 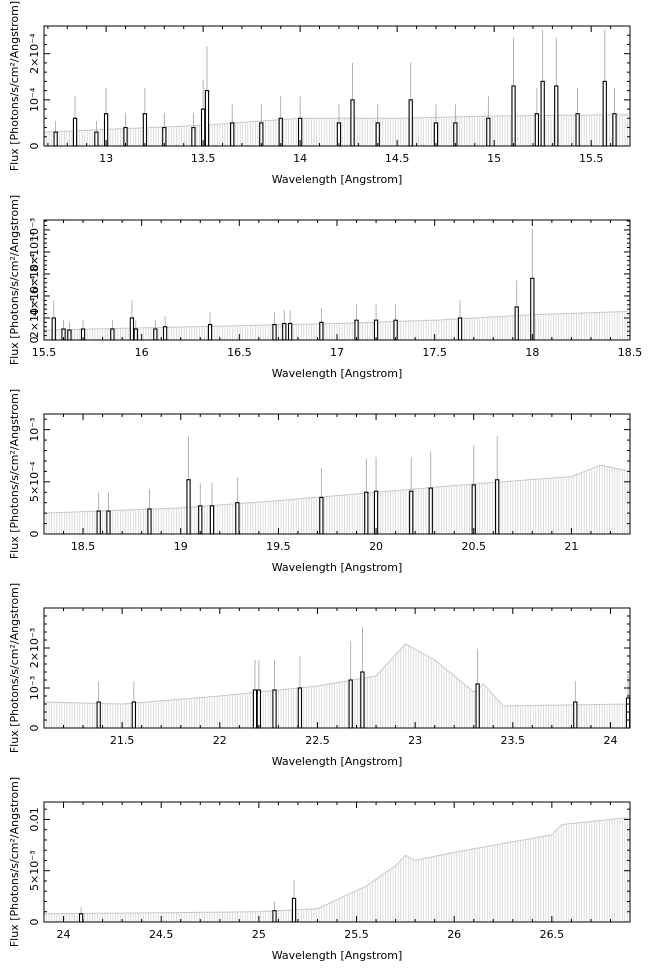 What do you see at coordinates (259, 934) in the screenshot?
I see `x-tick-label: 25` at bounding box center [259, 934].